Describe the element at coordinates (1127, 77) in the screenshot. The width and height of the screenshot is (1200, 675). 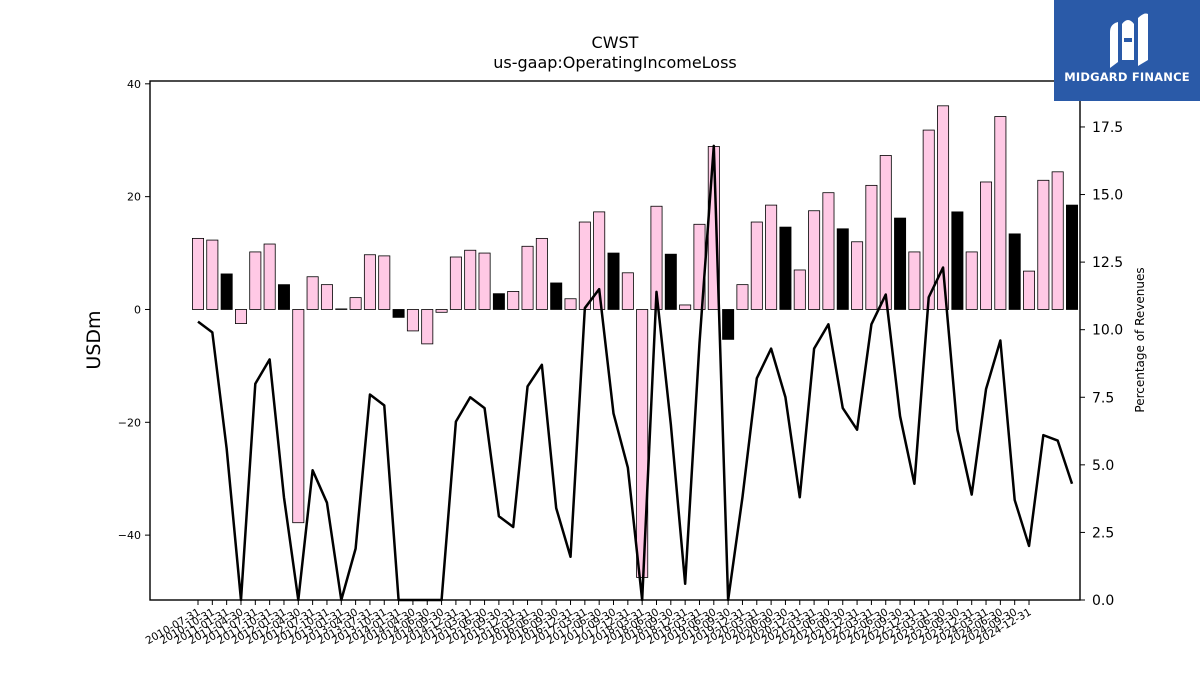
I see `logo-text: MIDGARD FINANCE` at that location.